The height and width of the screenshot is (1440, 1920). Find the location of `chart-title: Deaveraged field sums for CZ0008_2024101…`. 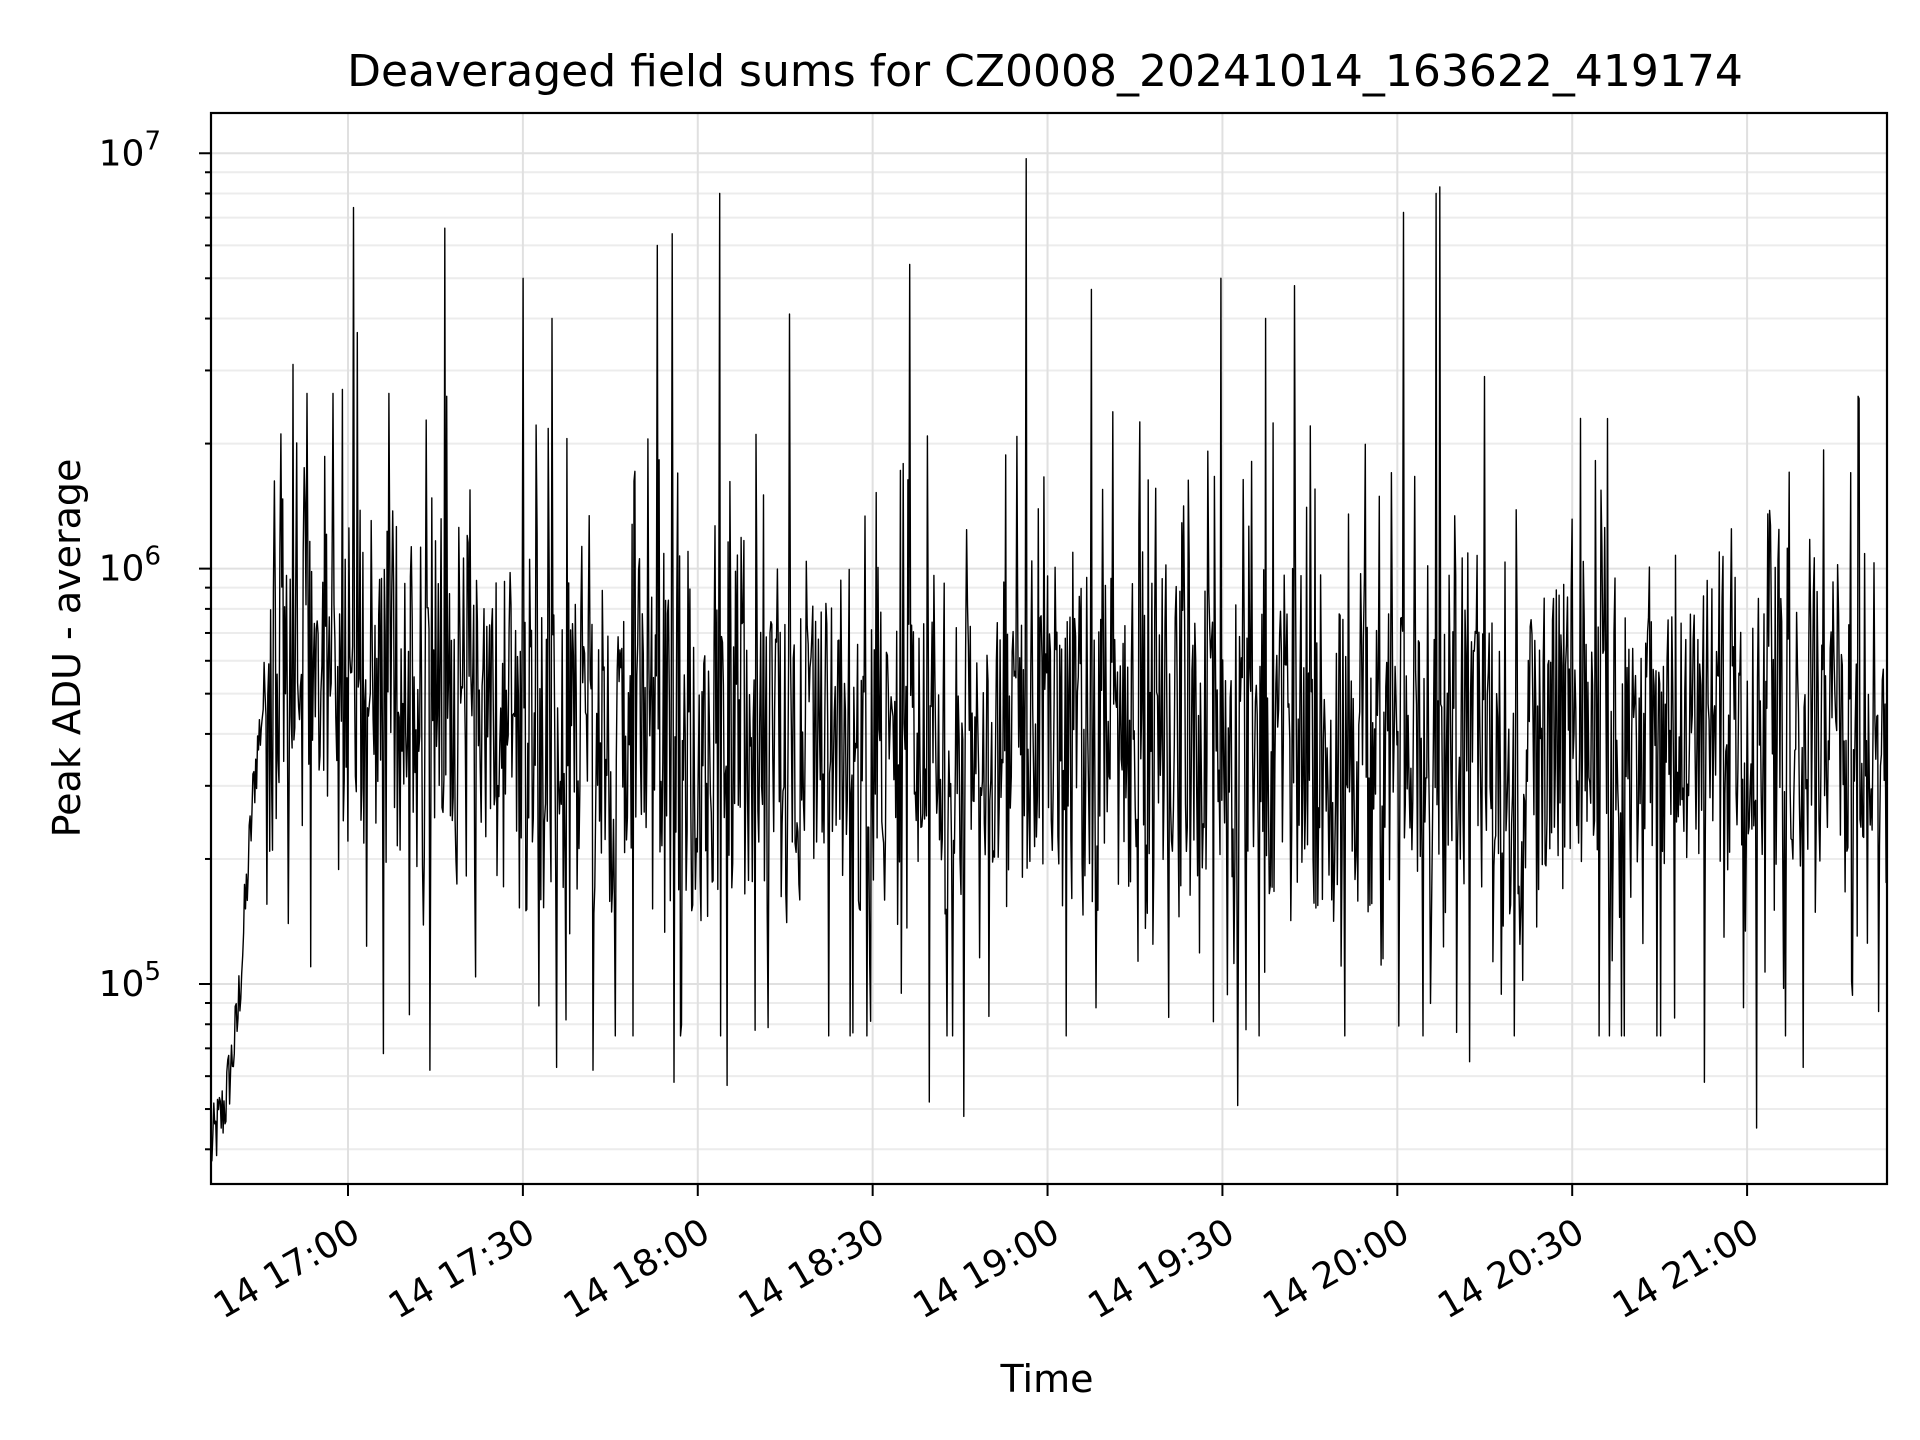

chart-title: Deaveraged field sums for CZ0008_2024101… is located at coordinates (1045, 71).